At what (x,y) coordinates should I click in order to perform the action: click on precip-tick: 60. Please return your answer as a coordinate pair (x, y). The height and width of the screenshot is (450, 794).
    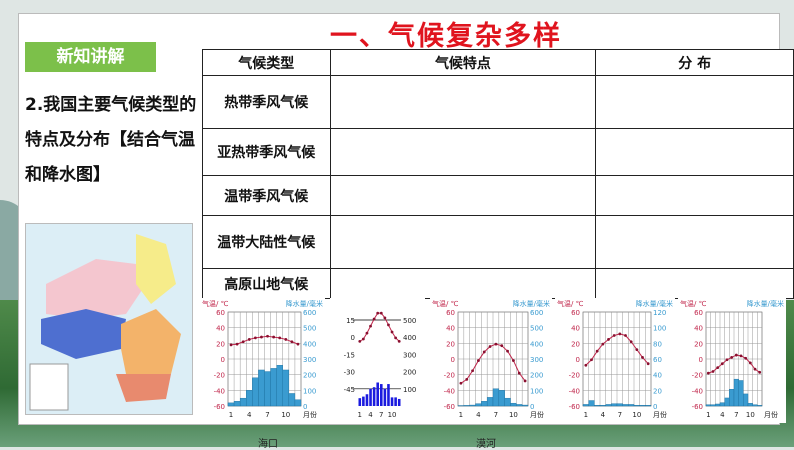
    Looking at the image, I should click on (657, 360).